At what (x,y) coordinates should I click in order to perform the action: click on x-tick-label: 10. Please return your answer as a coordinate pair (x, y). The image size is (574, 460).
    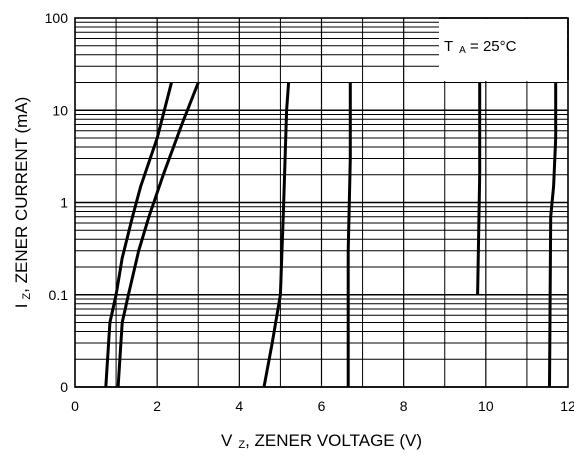
    Looking at the image, I should click on (486, 406).